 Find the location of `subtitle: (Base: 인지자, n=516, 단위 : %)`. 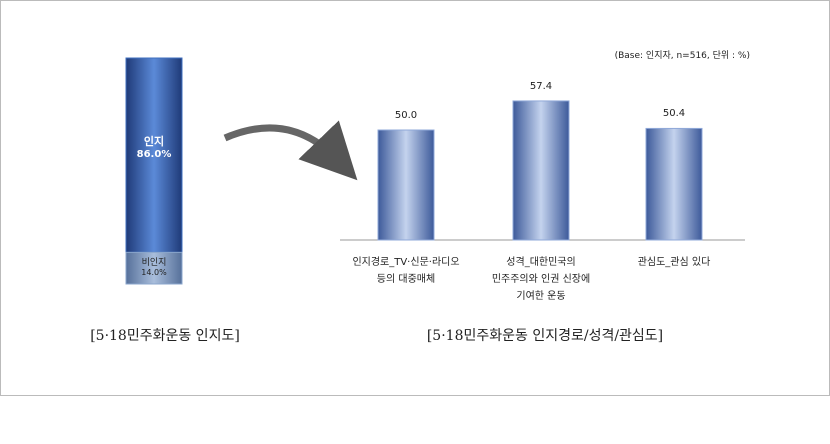

subtitle: (Base: 인지자, n=516, 단위 : %) is located at coordinates (682, 56).